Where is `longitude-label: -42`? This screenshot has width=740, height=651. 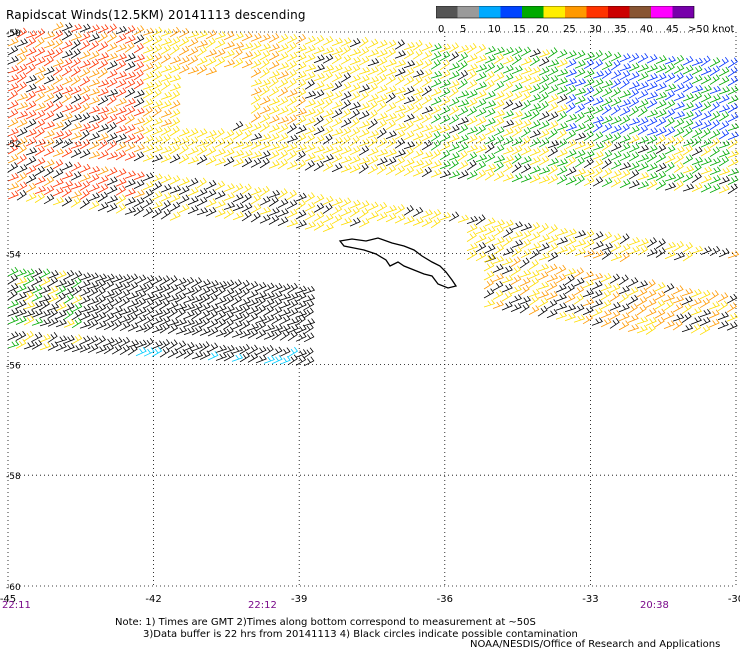 longitude-label: -42 is located at coordinates (153, 599).